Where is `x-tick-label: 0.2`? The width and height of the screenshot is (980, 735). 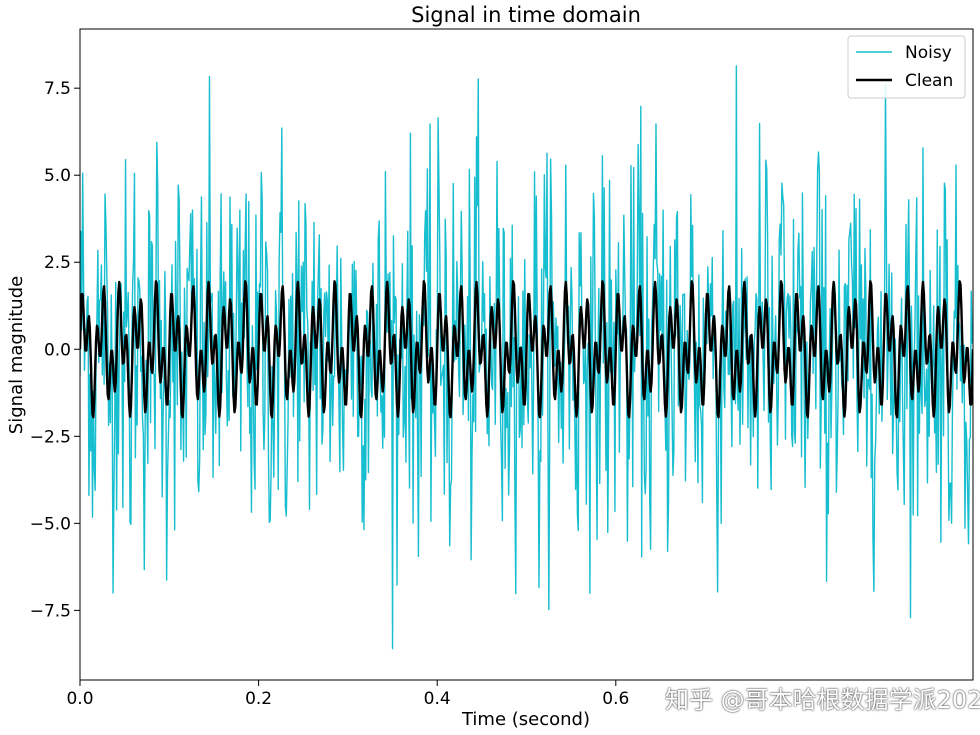
x-tick-label: 0.2 is located at coordinates (258, 699).